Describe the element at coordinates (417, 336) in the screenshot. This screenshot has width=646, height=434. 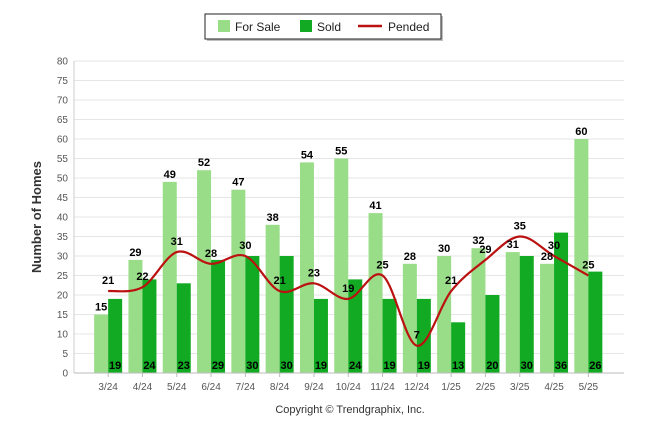
I see `pended-value-label: 7` at that location.